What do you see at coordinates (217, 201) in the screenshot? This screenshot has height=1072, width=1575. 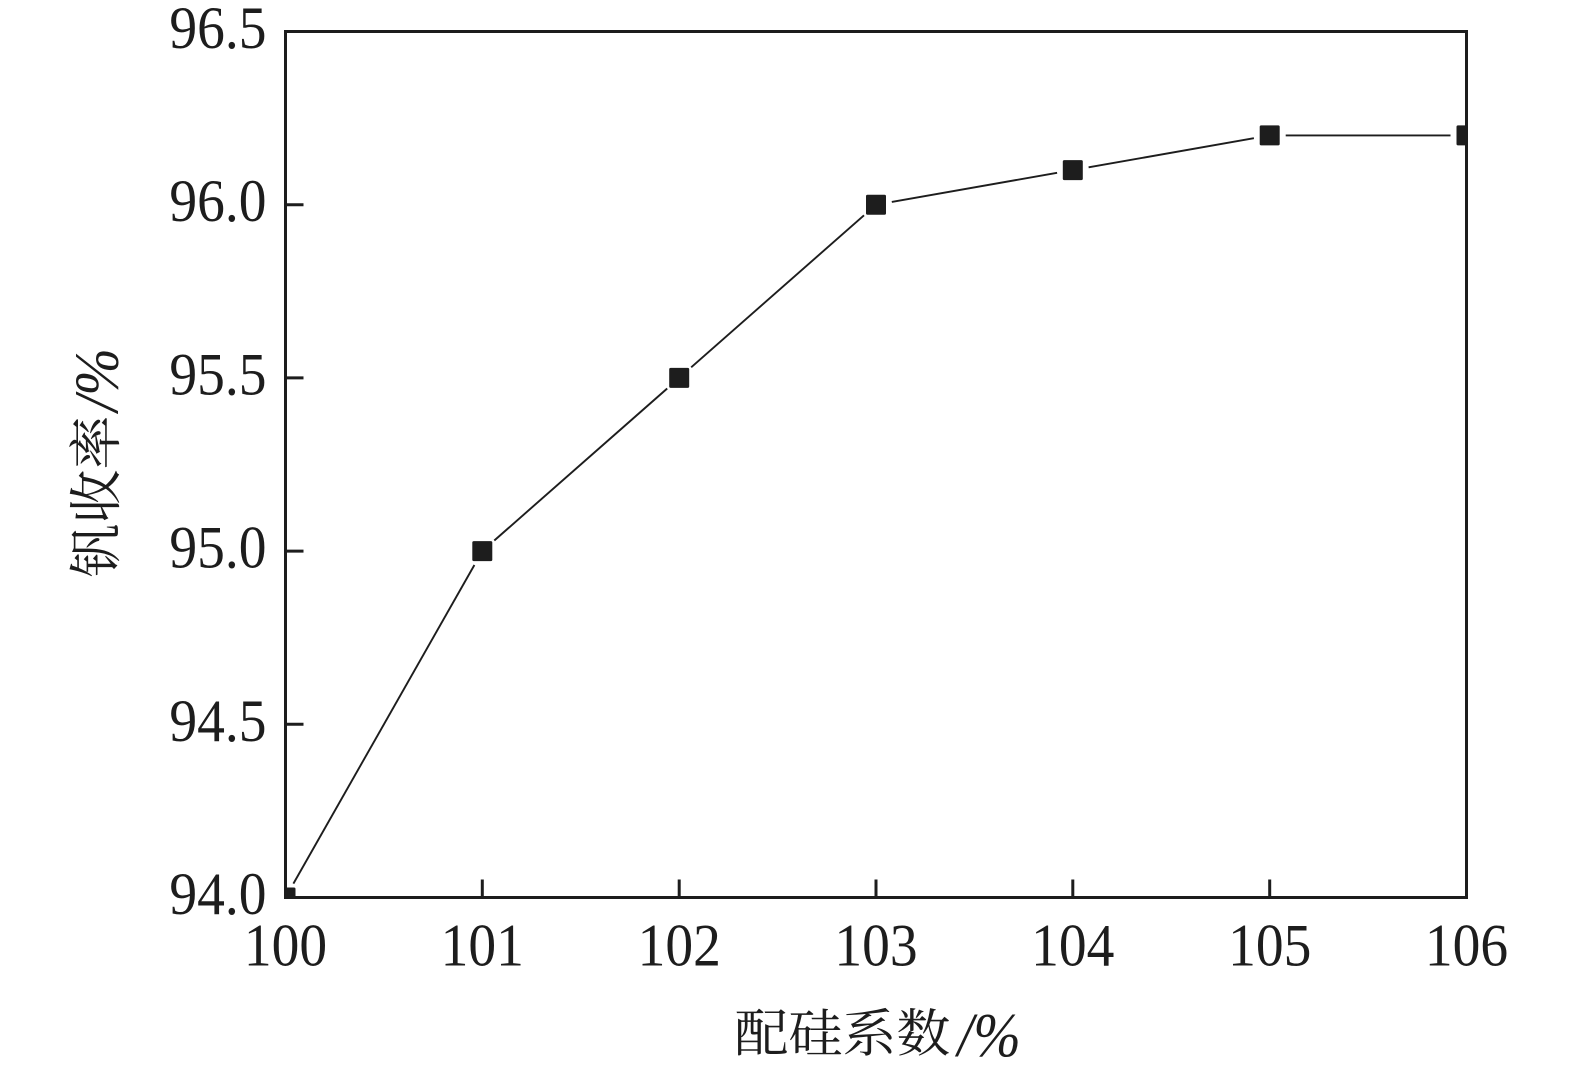 I see `svg-text: 96.0` at bounding box center [217, 201].